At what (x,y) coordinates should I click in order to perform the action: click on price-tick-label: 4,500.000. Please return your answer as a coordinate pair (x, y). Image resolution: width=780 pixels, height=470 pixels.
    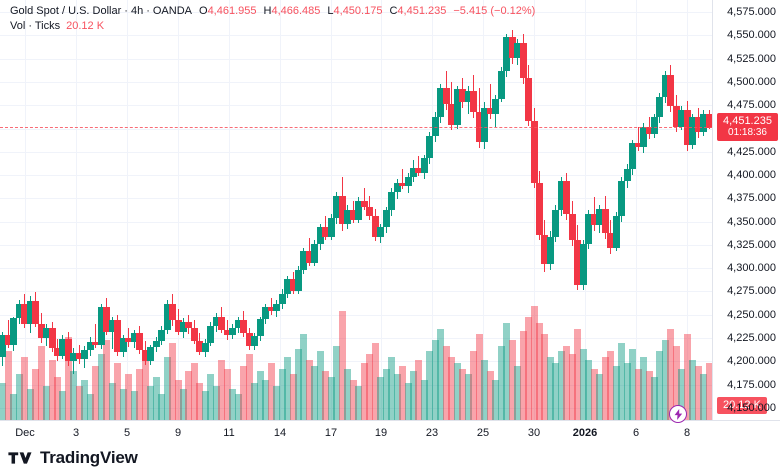
    Looking at the image, I should click on (751, 82).